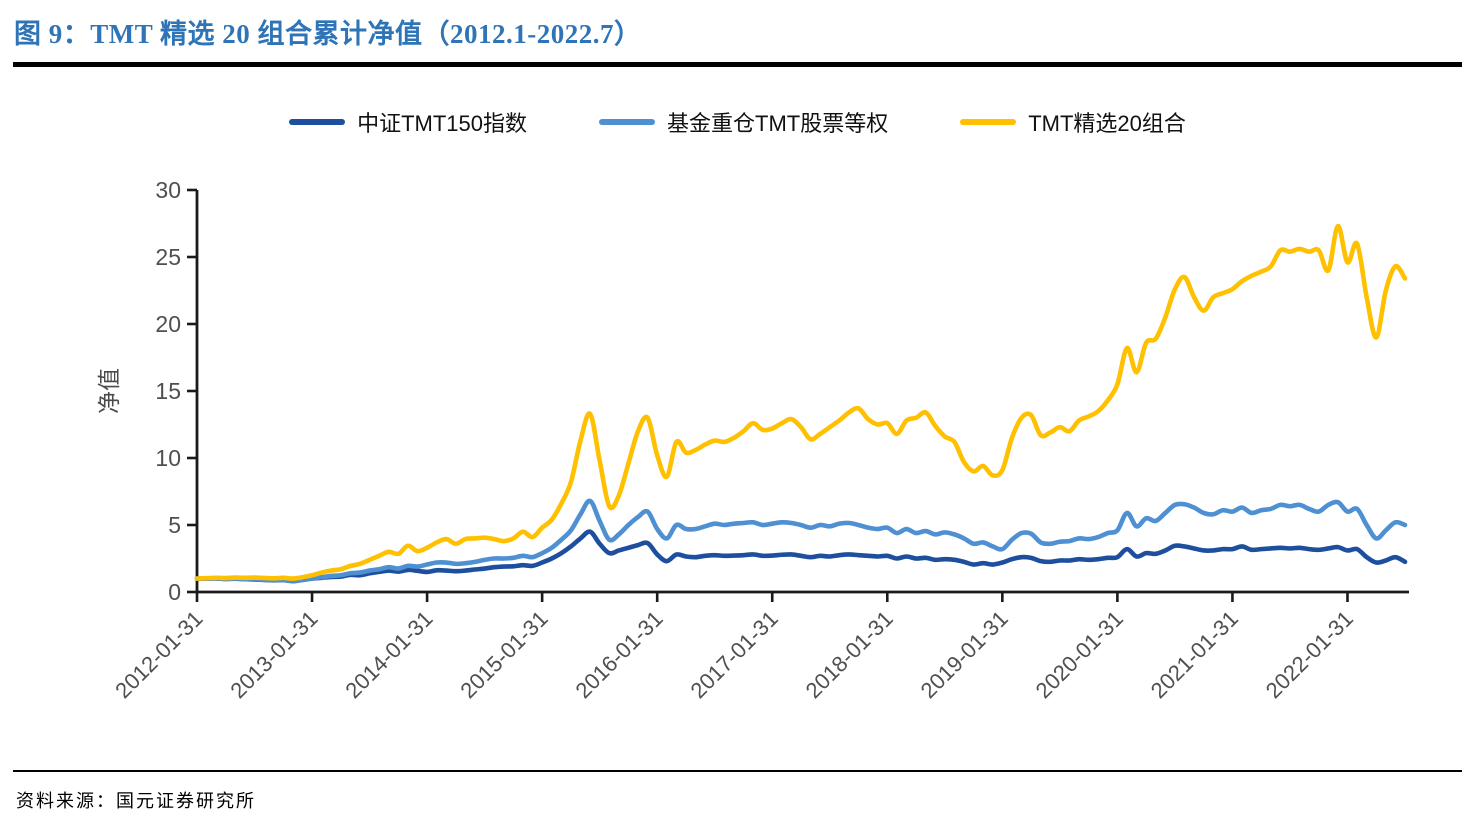 The width and height of the screenshot is (1475, 838). I want to click on x-tick-label: 2013-01-31, so click(273, 654).